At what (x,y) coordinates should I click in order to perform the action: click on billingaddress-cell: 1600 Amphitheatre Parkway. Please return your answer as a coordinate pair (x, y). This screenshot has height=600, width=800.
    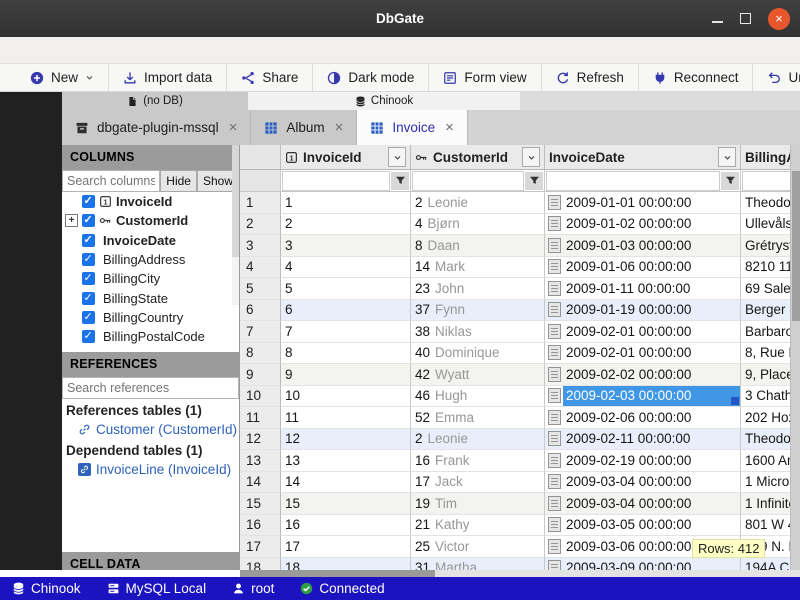
    Looking at the image, I should click on (770, 461).